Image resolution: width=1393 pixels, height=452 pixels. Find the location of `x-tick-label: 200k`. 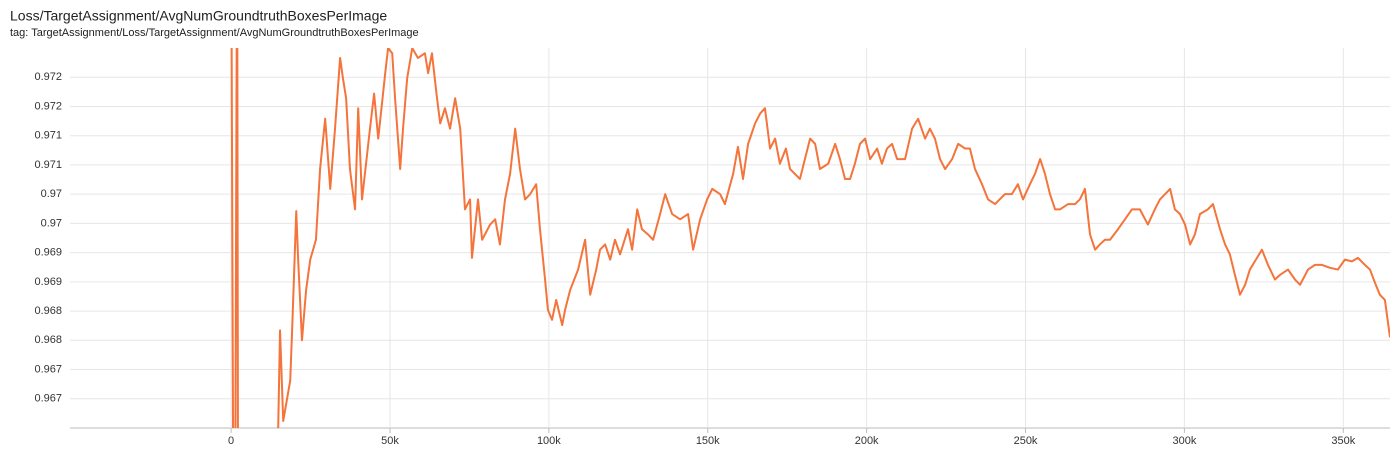

x-tick-label: 200k is located at coordinates (867, 441).